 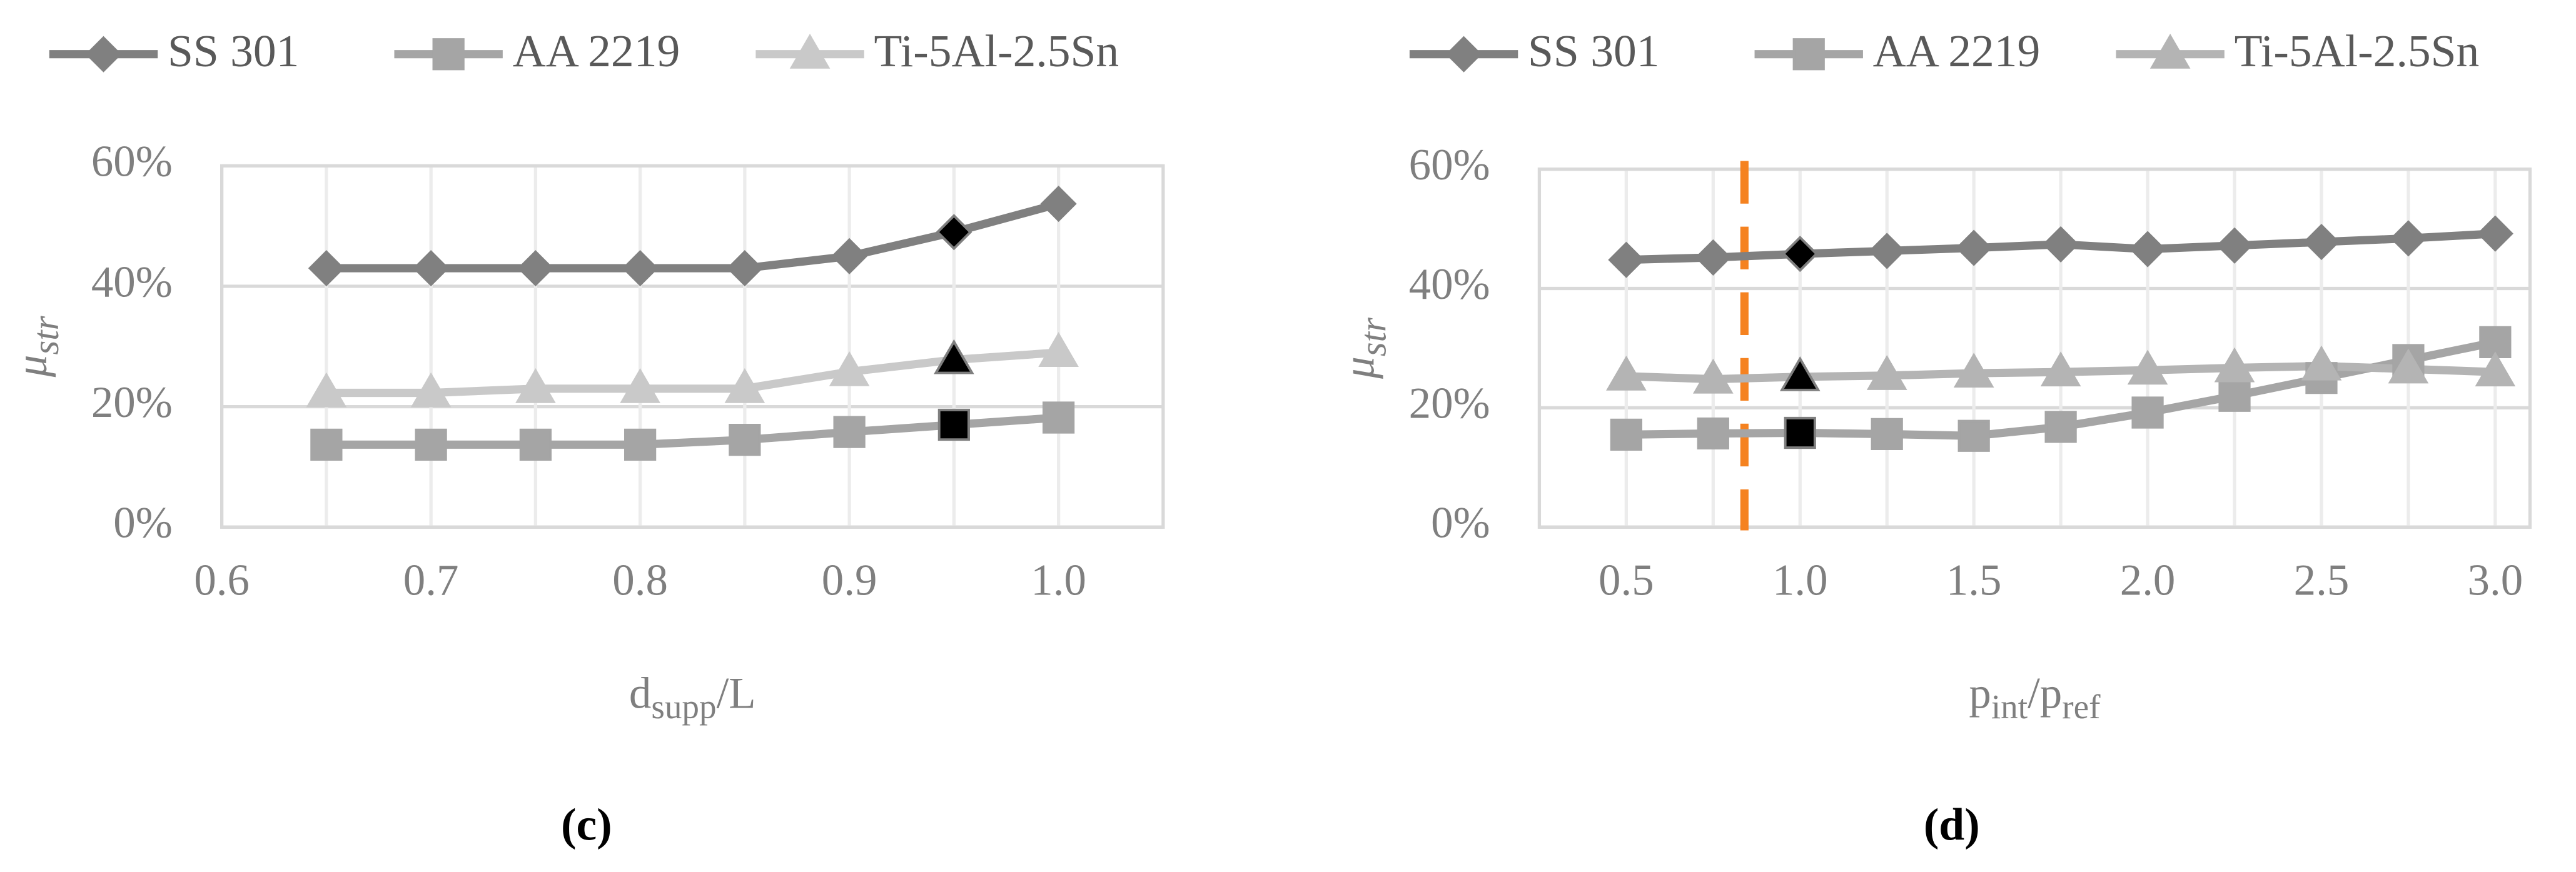 What do you see at coordinates (640, 694) in the screenshot?
I see `label-part: d` at bounding box center [640, 694].